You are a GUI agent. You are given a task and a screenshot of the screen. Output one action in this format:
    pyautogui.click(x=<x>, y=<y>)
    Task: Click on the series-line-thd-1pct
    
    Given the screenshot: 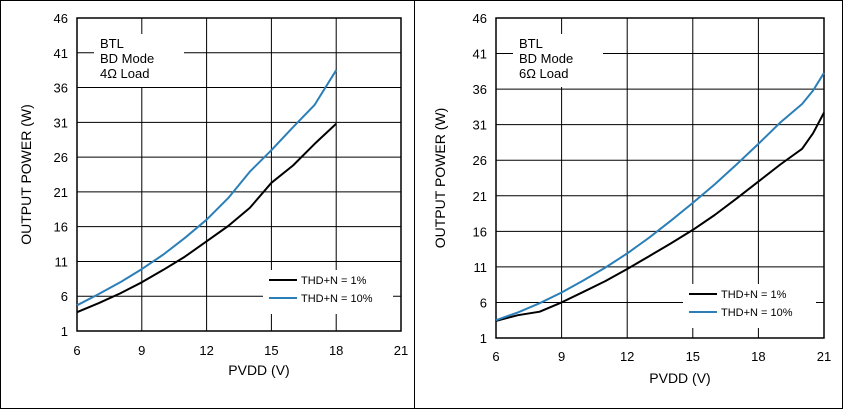 What is the action you would take?
    pyautogui.click(x=206, y=218)
    